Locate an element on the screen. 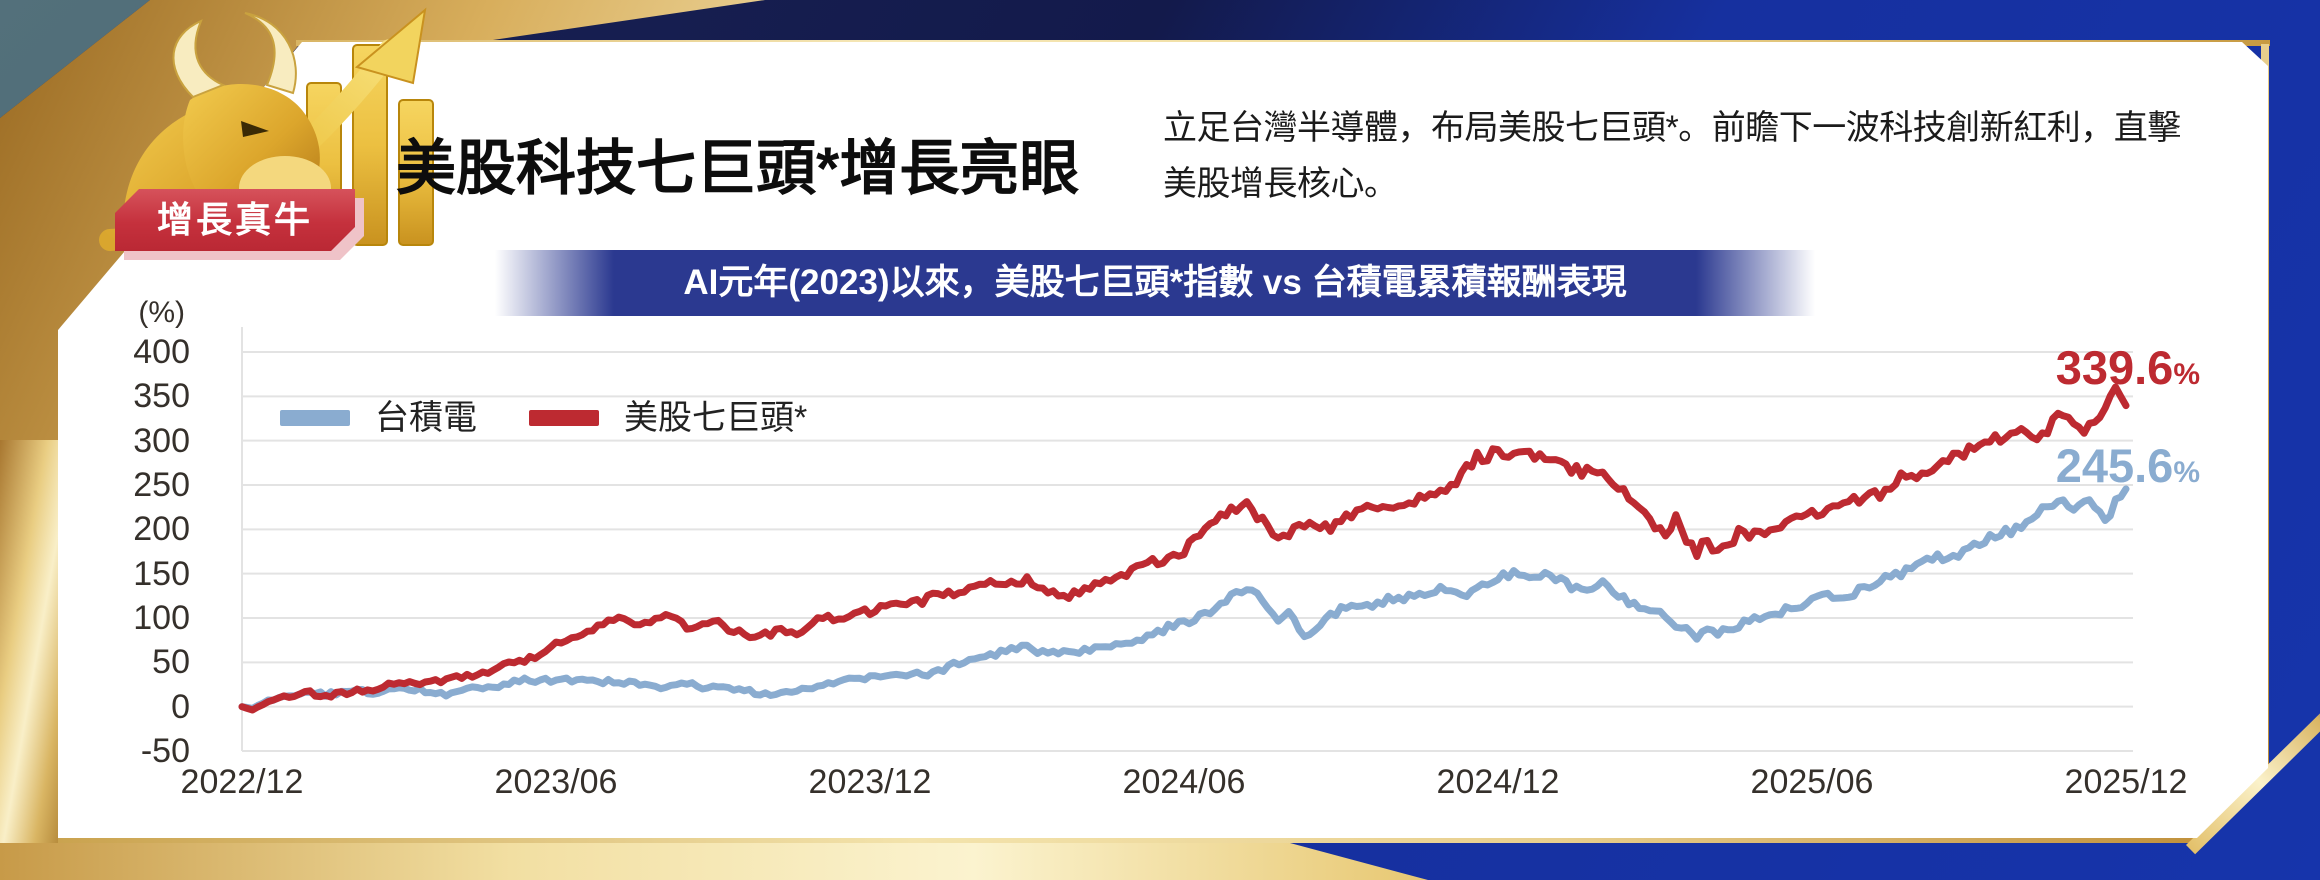 The width and height of the screenshot is (2320, 880). badge-label: 增長真牛 is located at coordinates (234, 219).